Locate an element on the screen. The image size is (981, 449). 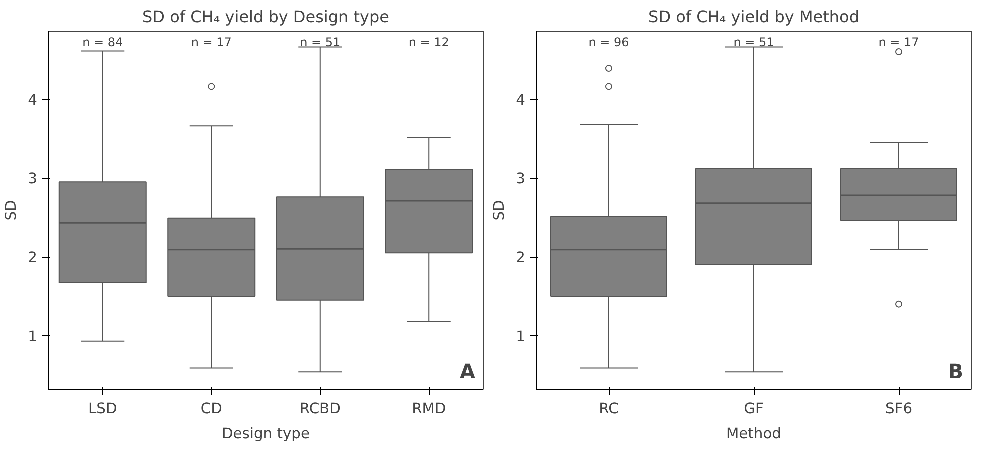
x-tick-label: LSD is located at coordinates (103, 409).